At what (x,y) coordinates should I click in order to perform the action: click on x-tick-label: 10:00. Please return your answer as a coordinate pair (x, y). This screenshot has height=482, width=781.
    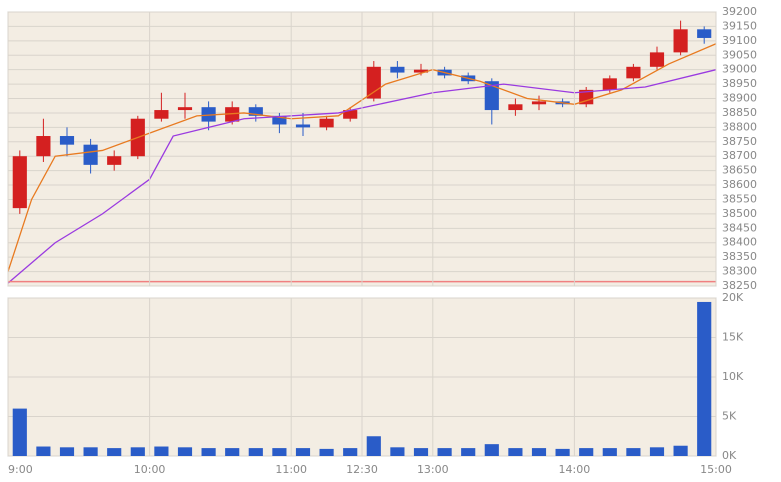
    Looking at the image, I should click on (150, 469).